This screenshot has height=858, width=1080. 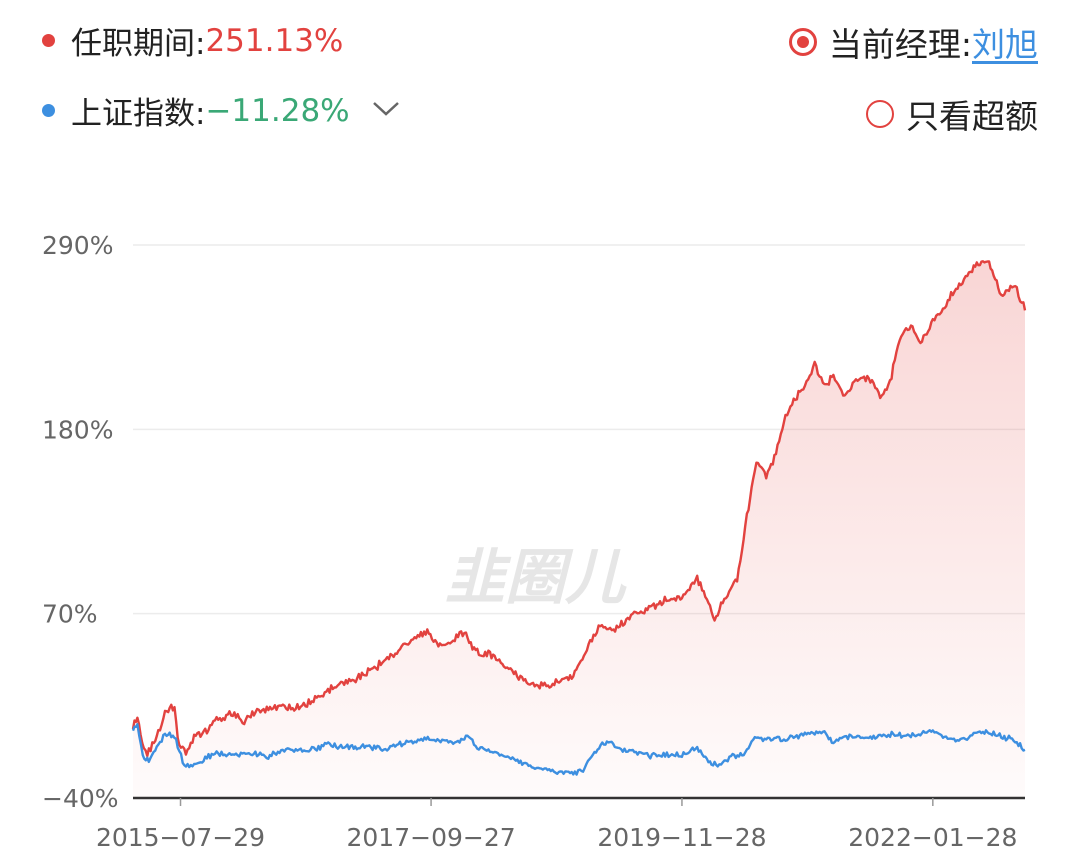 I want to click on y-tick-label: 180%, so click(x=77, y=429).